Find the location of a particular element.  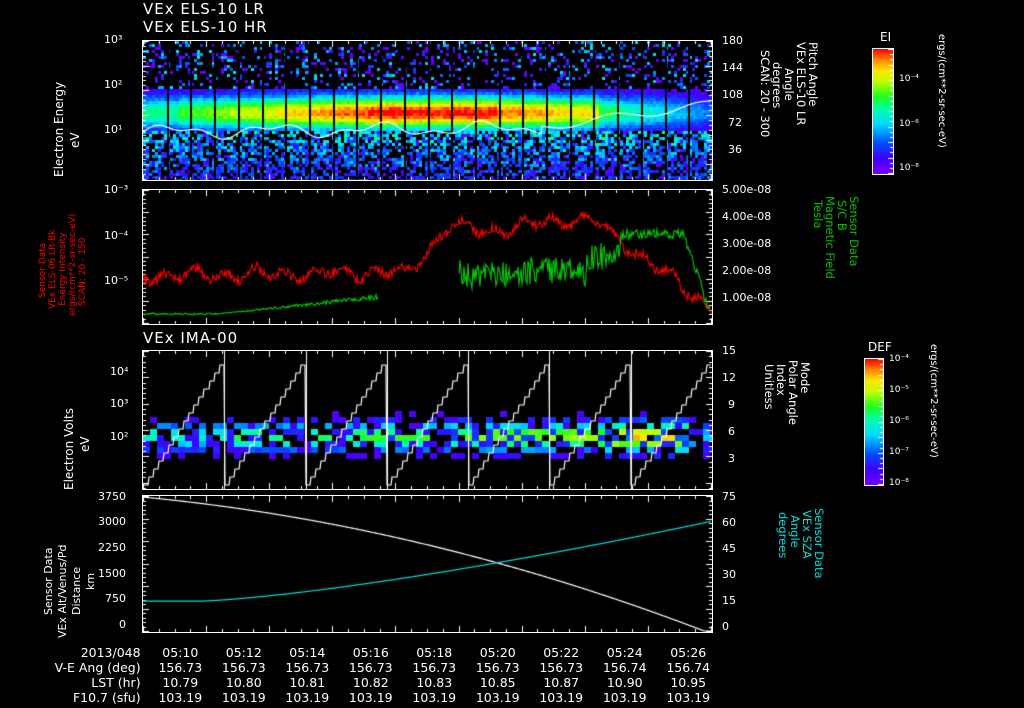

panel2-ytick-2: 10⁻⁵ is located at coordinates (116, 280).